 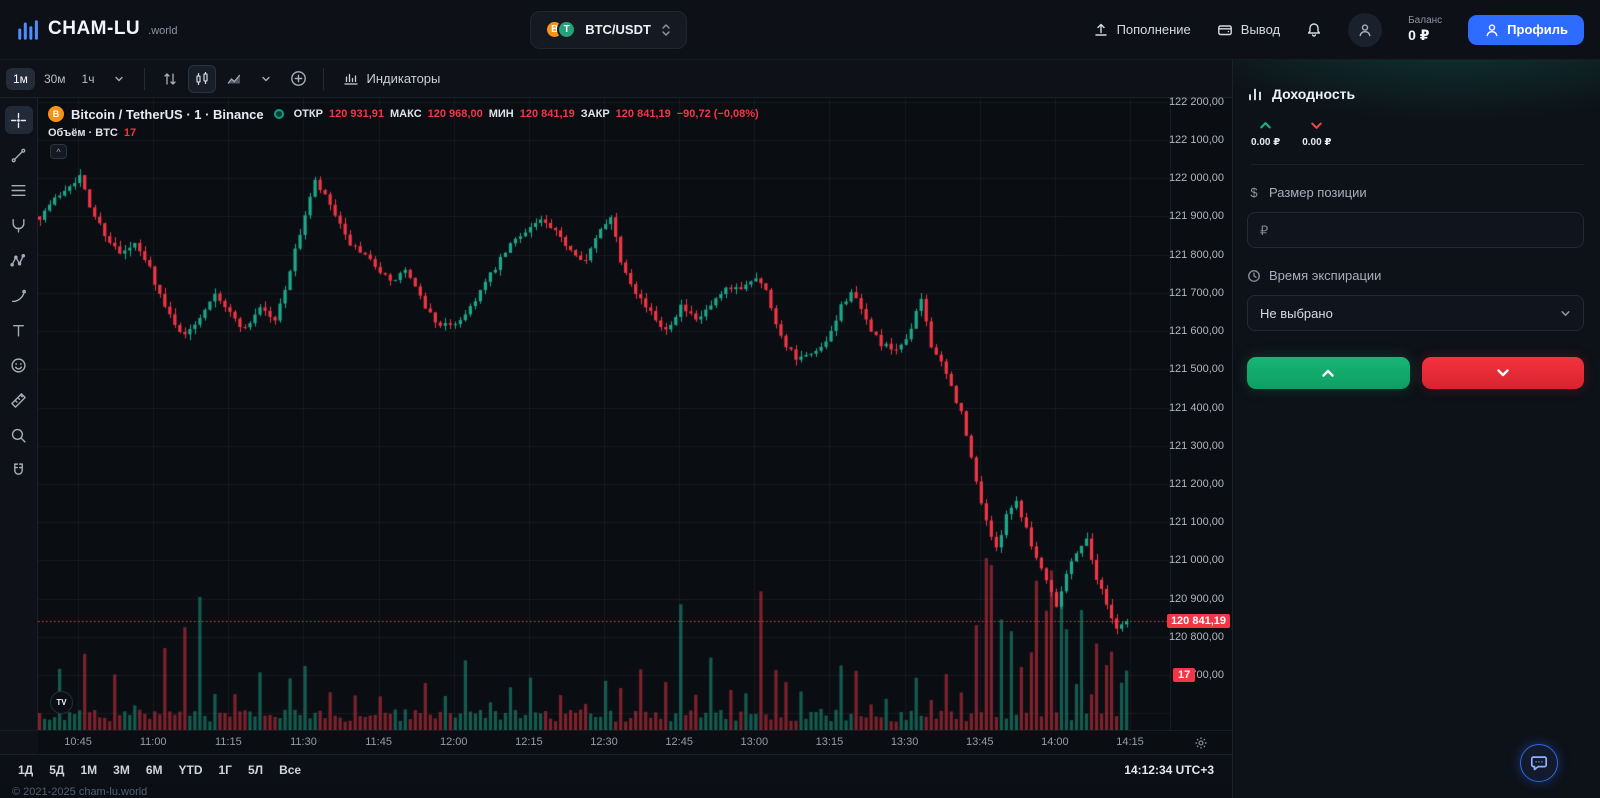 I want to click on yield-down: 0.00 ₽, so click(x=1316, y=133).